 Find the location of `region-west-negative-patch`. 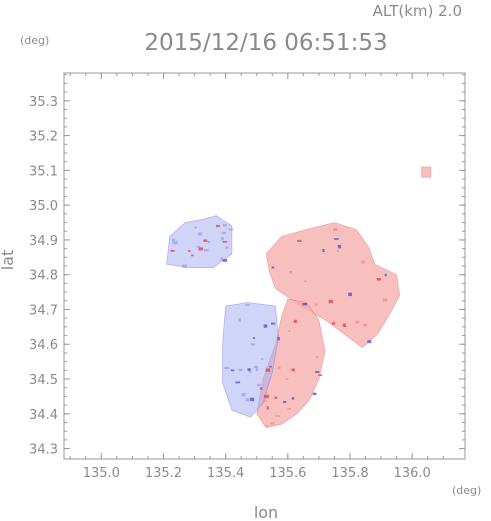

region-west-negative-patch is located at coordinates (199, 242).